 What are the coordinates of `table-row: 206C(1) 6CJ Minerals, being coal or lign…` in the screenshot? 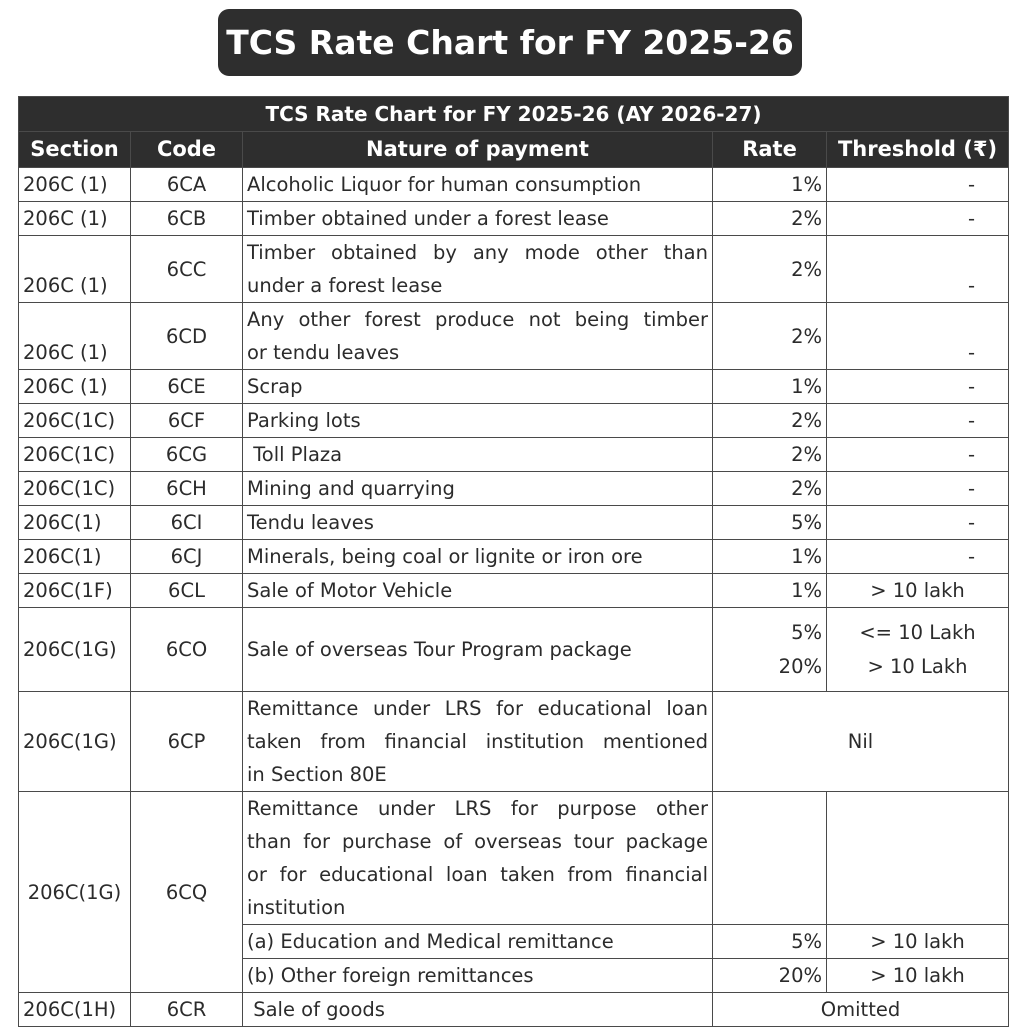 It's located at (513, 556).